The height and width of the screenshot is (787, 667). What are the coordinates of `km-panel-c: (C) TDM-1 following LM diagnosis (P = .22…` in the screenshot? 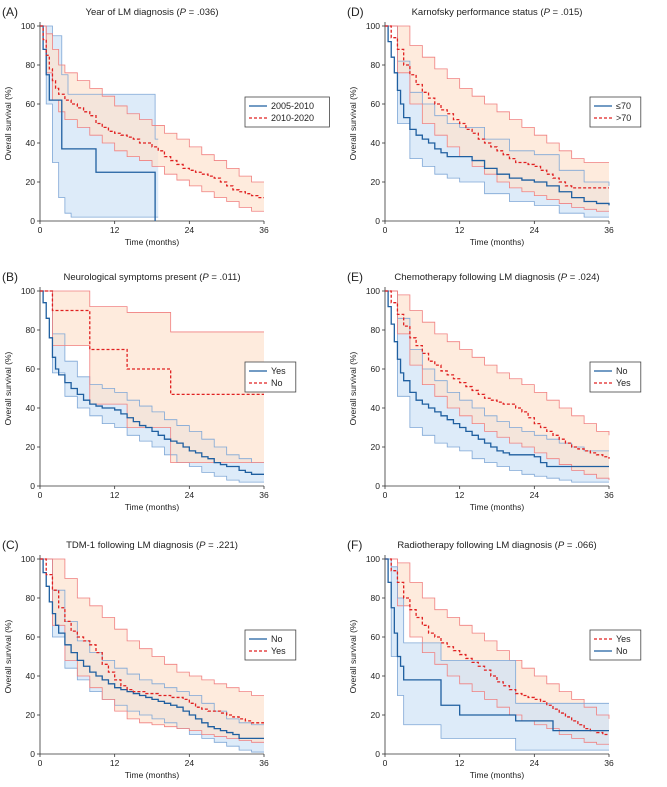 It's located at (149, 659).